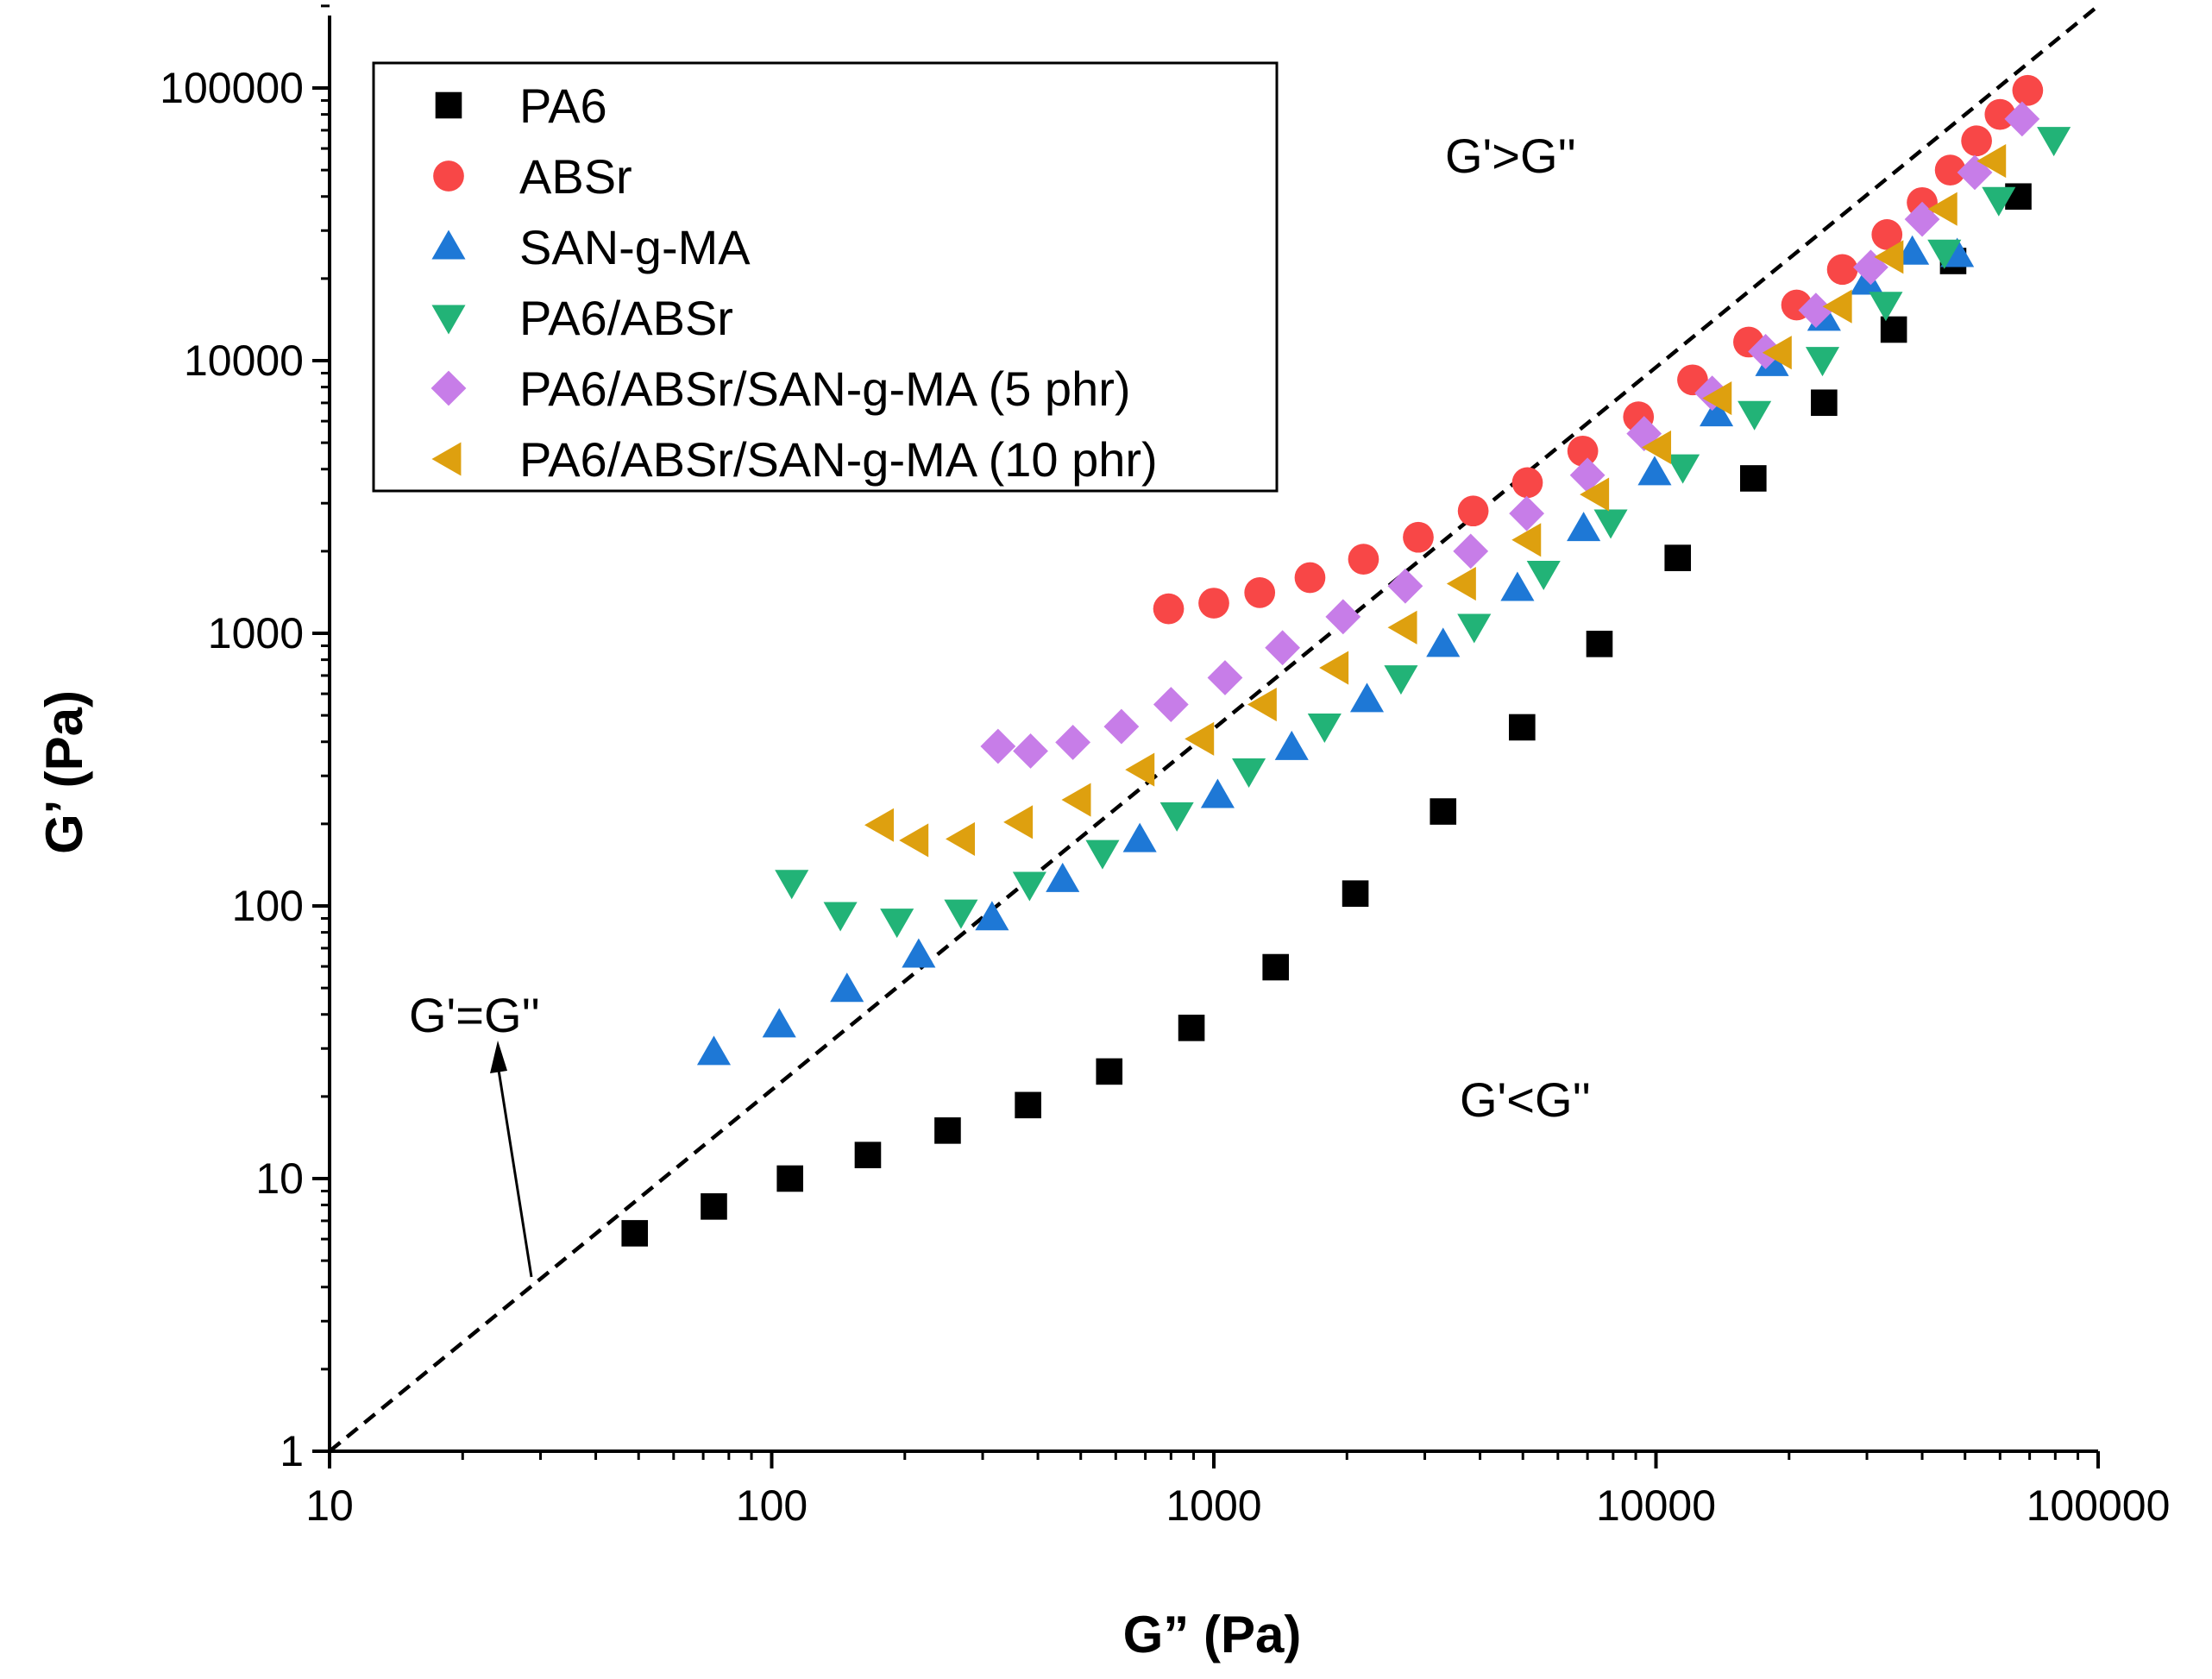 The width and height of the screenshot is (2212, 1679). What do you see at coordinates (244, 361) in the screenshot?
I see `y-tick-label: 10000` at bounding box center [244, 361].